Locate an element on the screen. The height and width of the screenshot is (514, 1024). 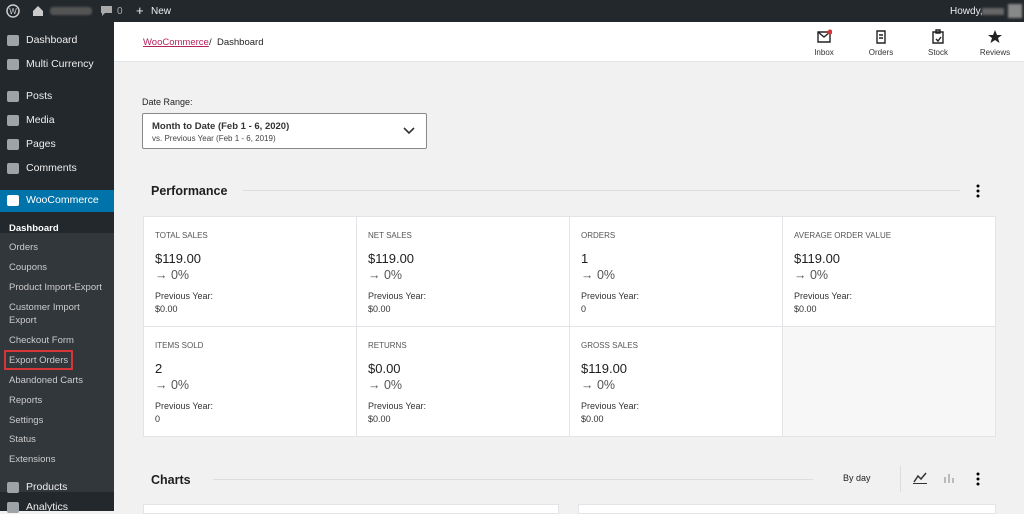
action-label: Inbox is located at coordinates (824, 52).